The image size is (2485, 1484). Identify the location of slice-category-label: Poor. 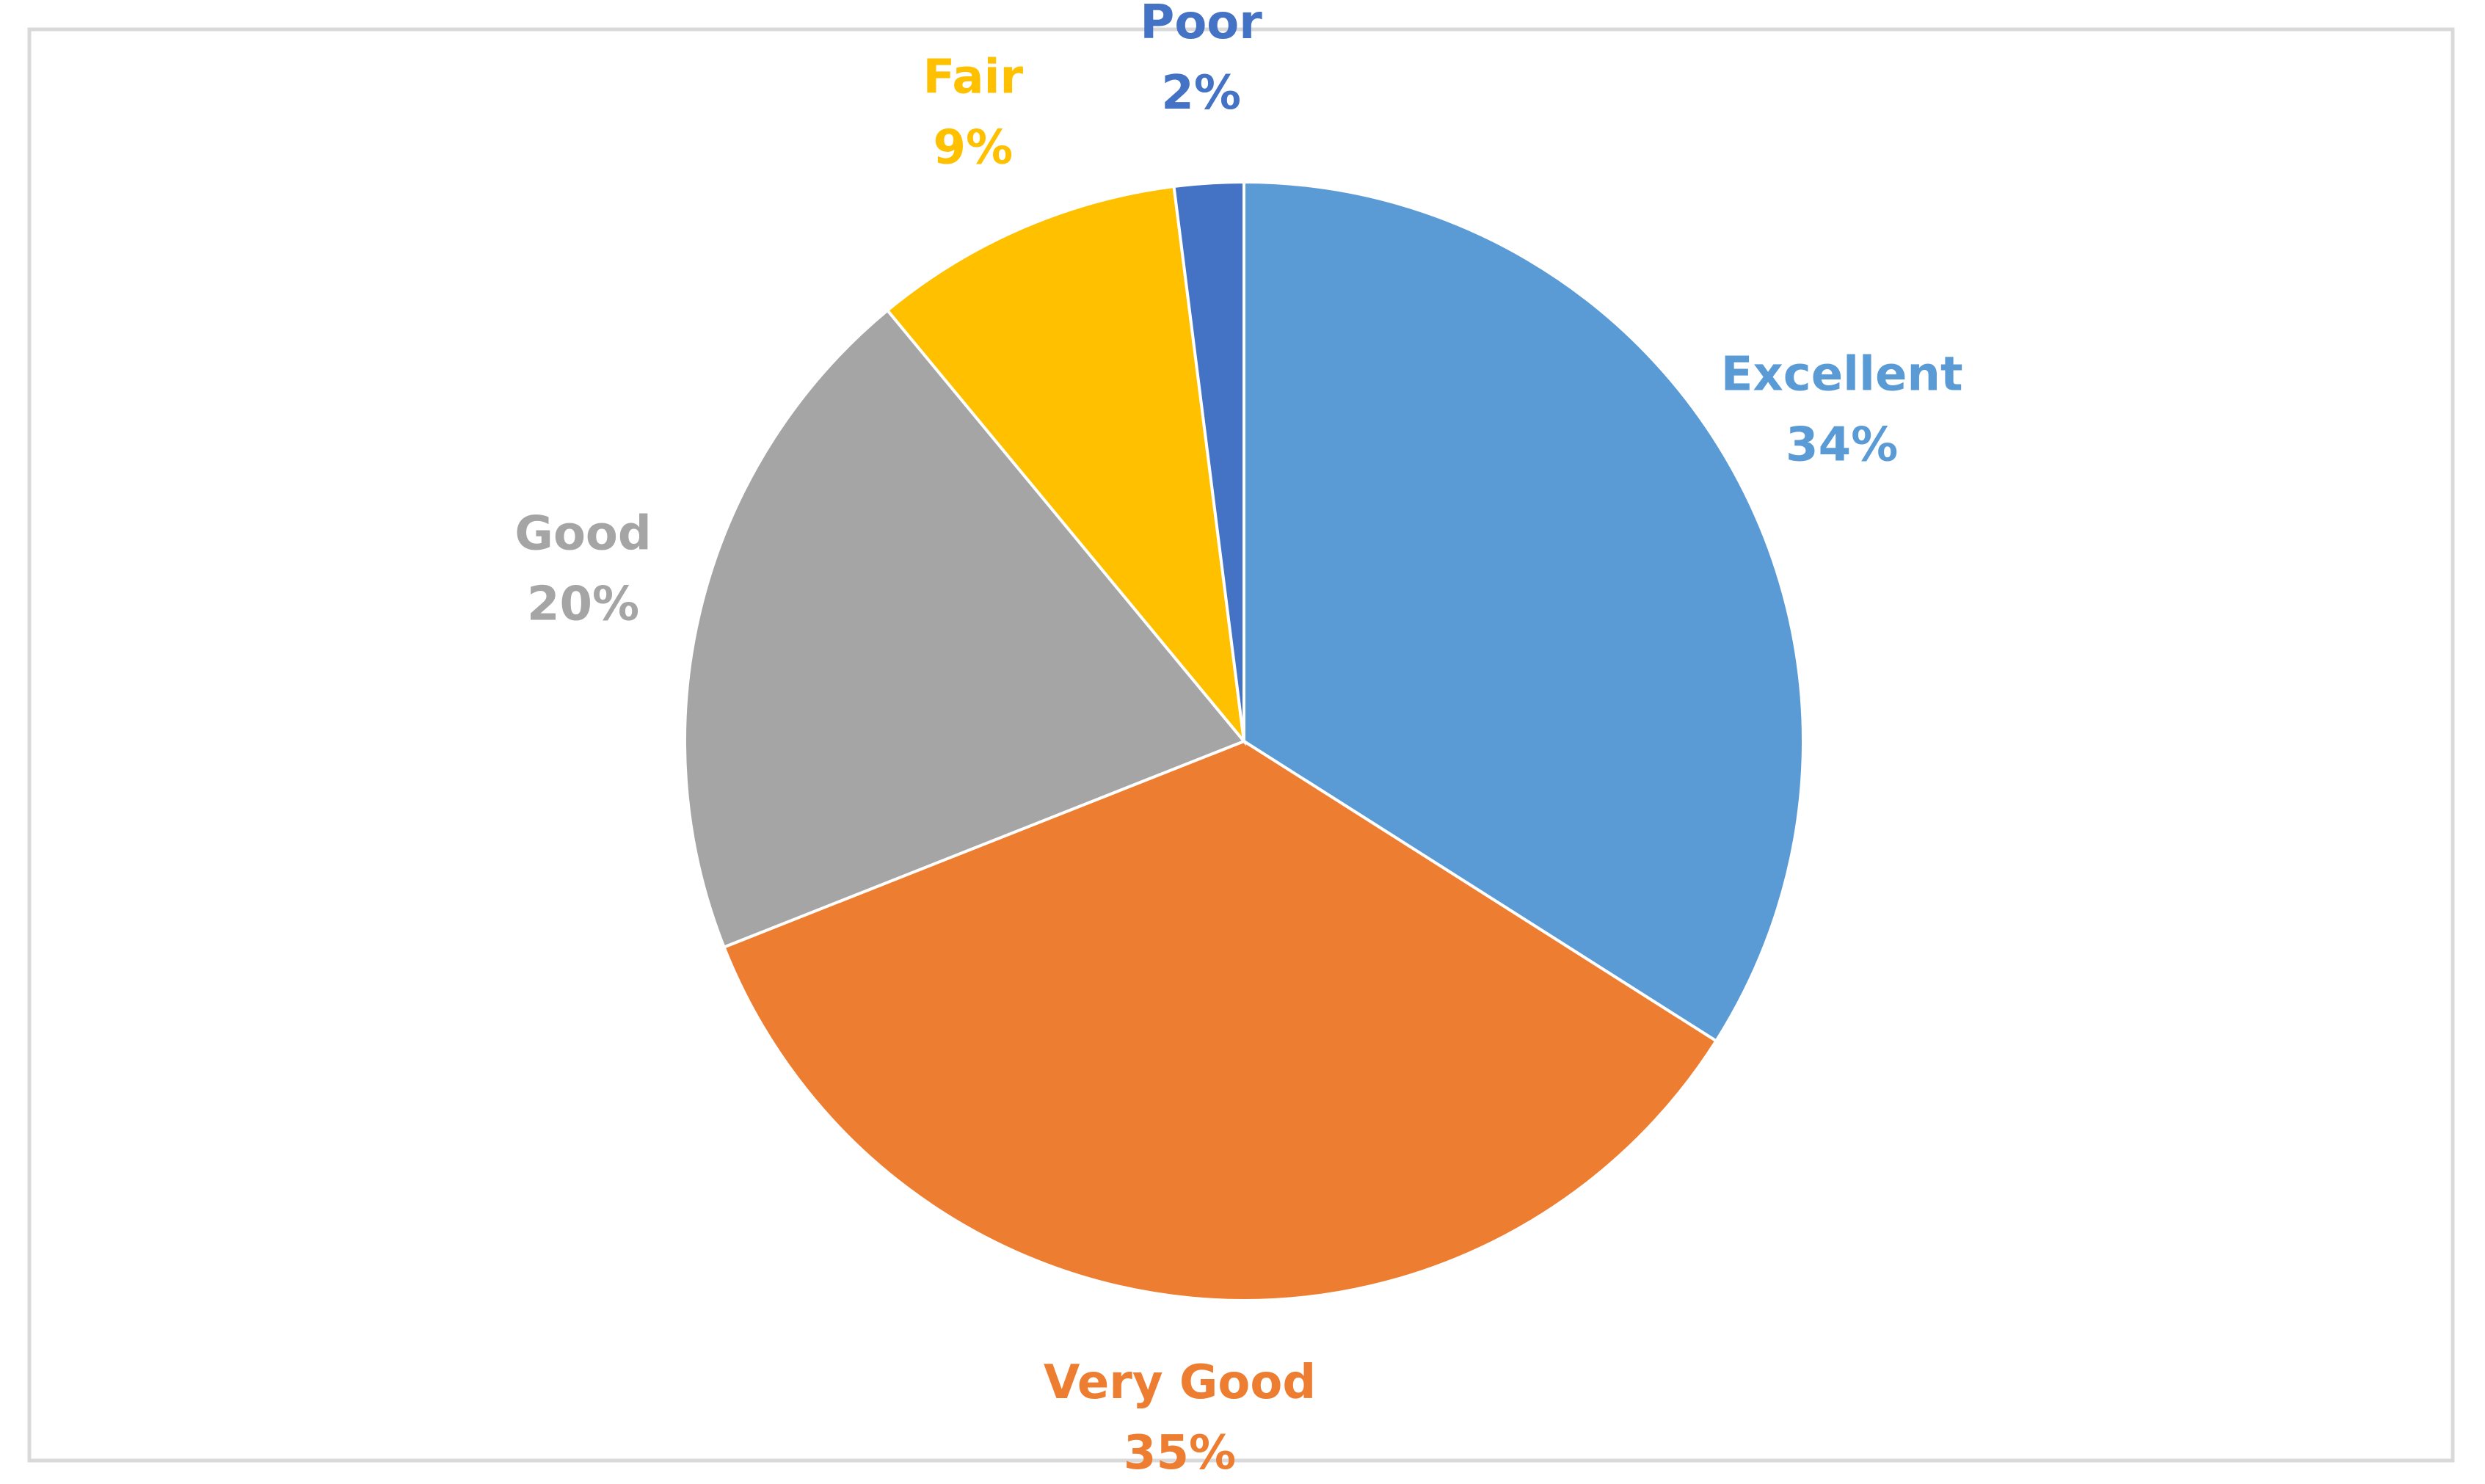
(1201, 25).